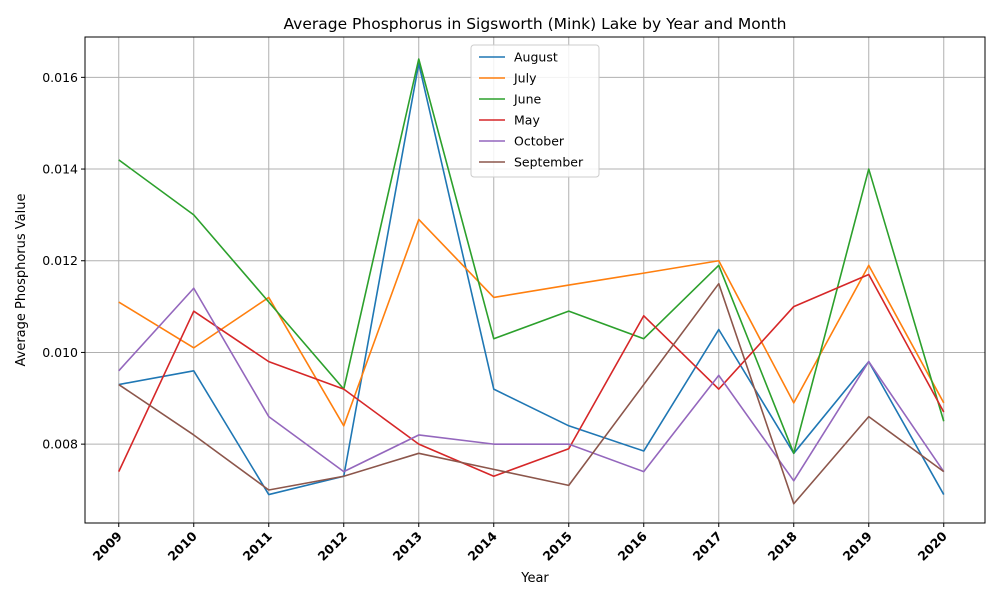 Image resolution: width=1000 pixels, height=600 pixels. I want to click on y-tick-label: 0.008, so click(60, 444).